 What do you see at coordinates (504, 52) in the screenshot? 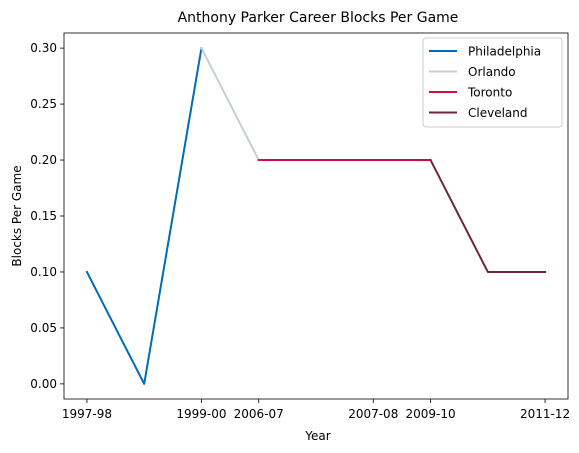
I see `legend-label-philadelphia: Philadelphia` at bounding box center [504, 52].